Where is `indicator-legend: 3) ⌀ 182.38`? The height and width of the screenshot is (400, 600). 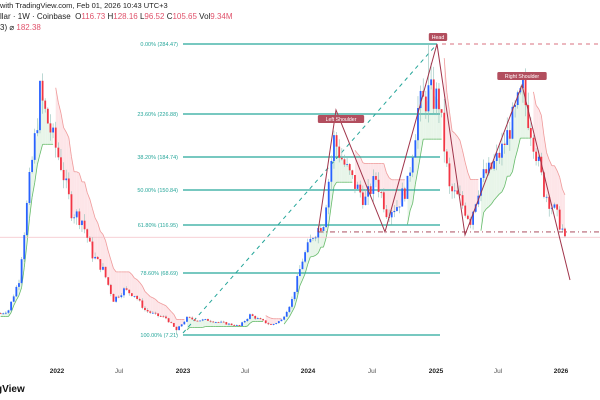
indicator-legend: 3) ⌀ 182.38 is located at coordinates (20, 27).